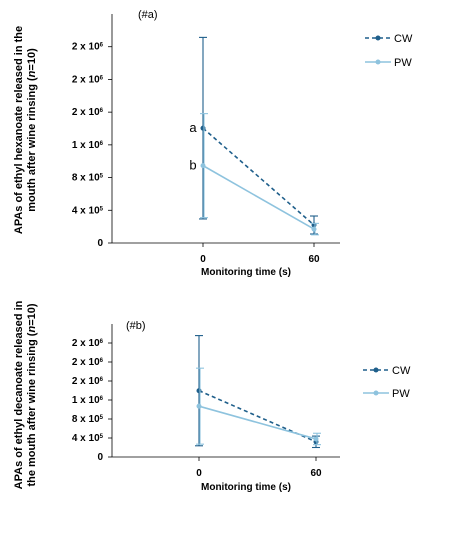 The height and width of the screenshot is (550, 461). I want to click on series-line-cw, so click(258, 176).